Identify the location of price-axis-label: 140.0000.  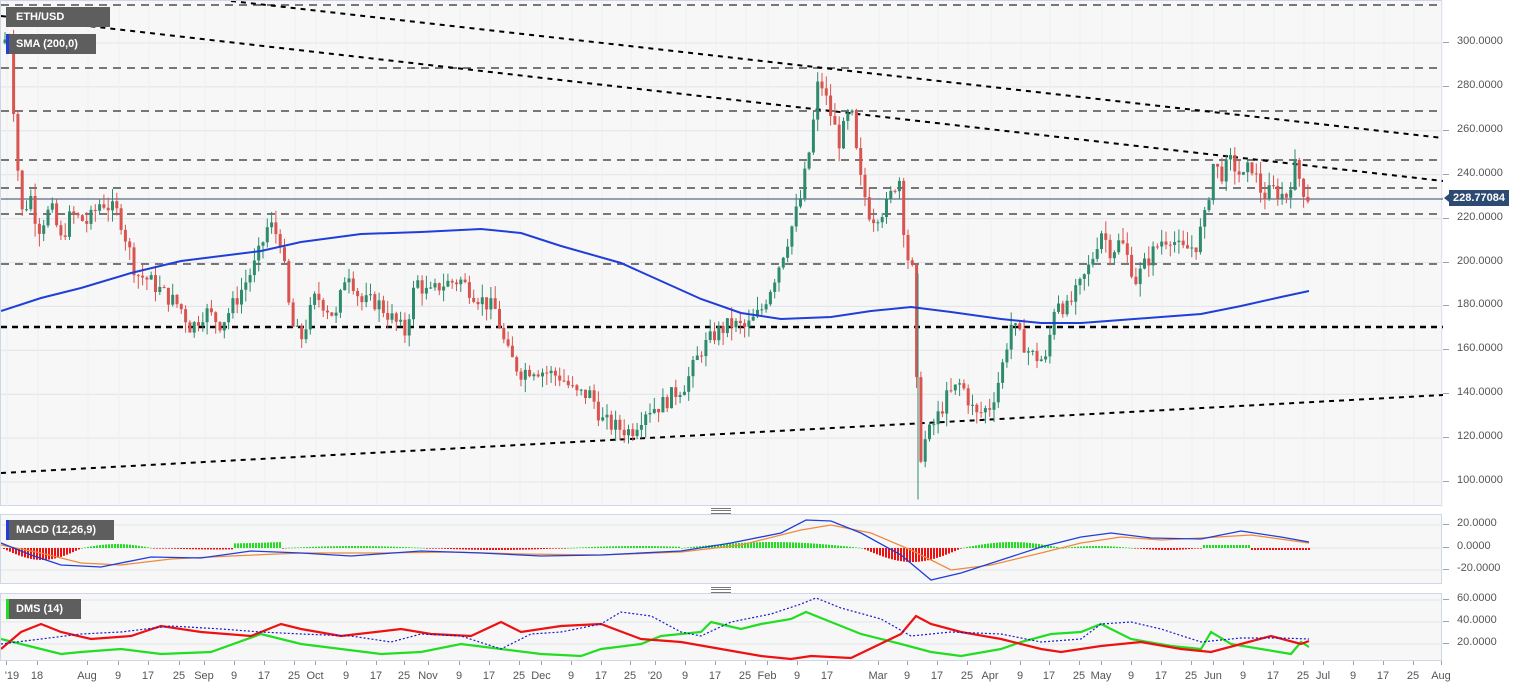
(1480, 392).